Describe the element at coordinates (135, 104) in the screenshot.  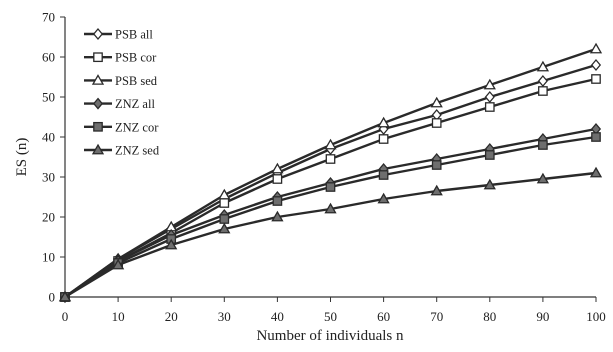
I see `legend-label: ZNZ all` at that location.